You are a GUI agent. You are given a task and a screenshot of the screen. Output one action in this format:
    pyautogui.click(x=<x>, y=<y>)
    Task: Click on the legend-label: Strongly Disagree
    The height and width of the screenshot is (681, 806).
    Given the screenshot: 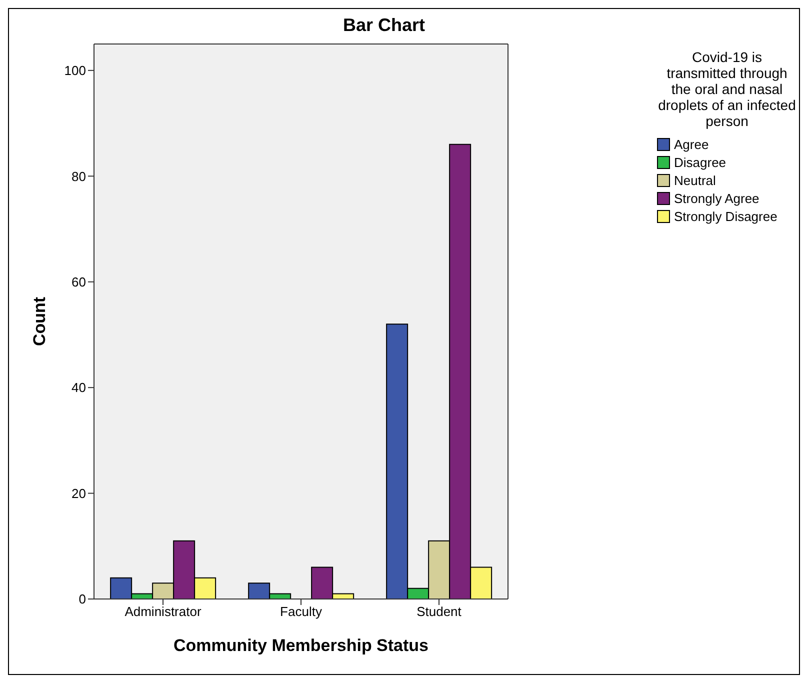 What is the action you would take?
    pyautogui.click(x=726, y=216)
    